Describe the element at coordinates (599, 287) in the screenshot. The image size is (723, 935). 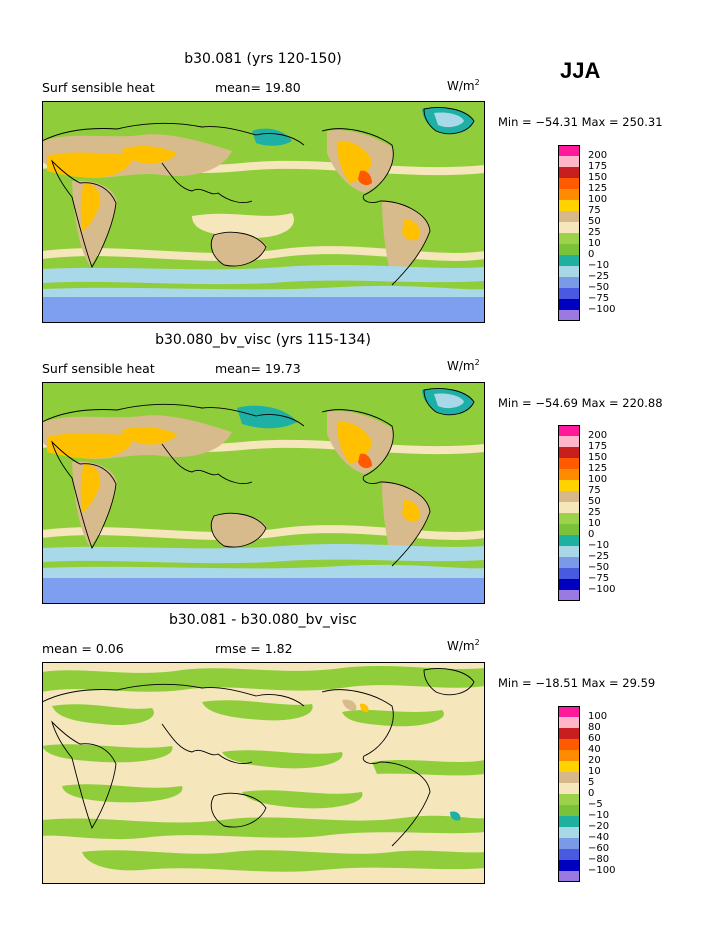
I see `legend-tick-label: −50` at that location.